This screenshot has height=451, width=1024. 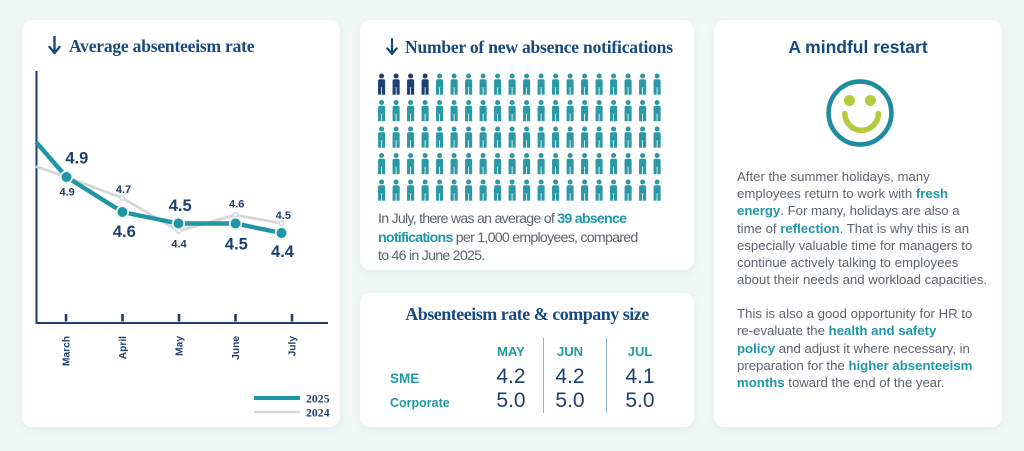 I want to click on svg-text: July, so click(x=292, y=346).